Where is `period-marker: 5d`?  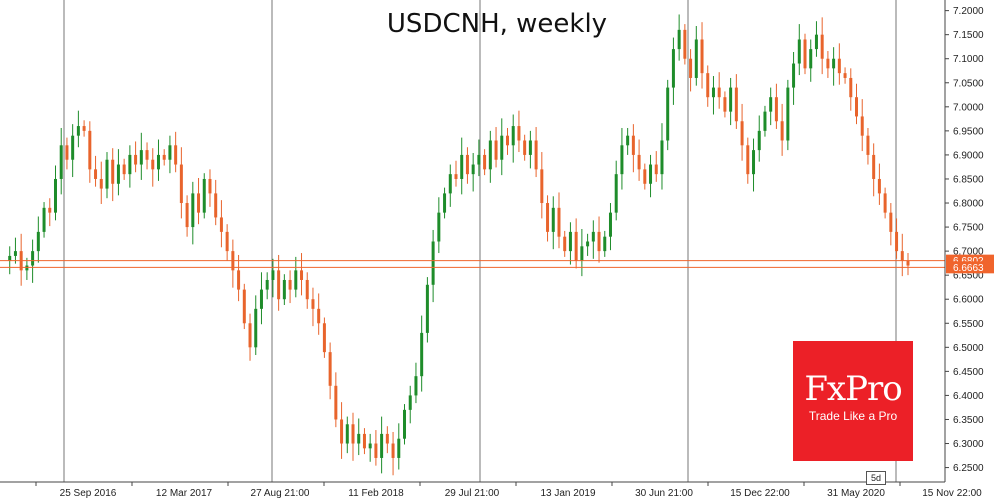 period-marker: 5d is located at coordinates (876, 478).